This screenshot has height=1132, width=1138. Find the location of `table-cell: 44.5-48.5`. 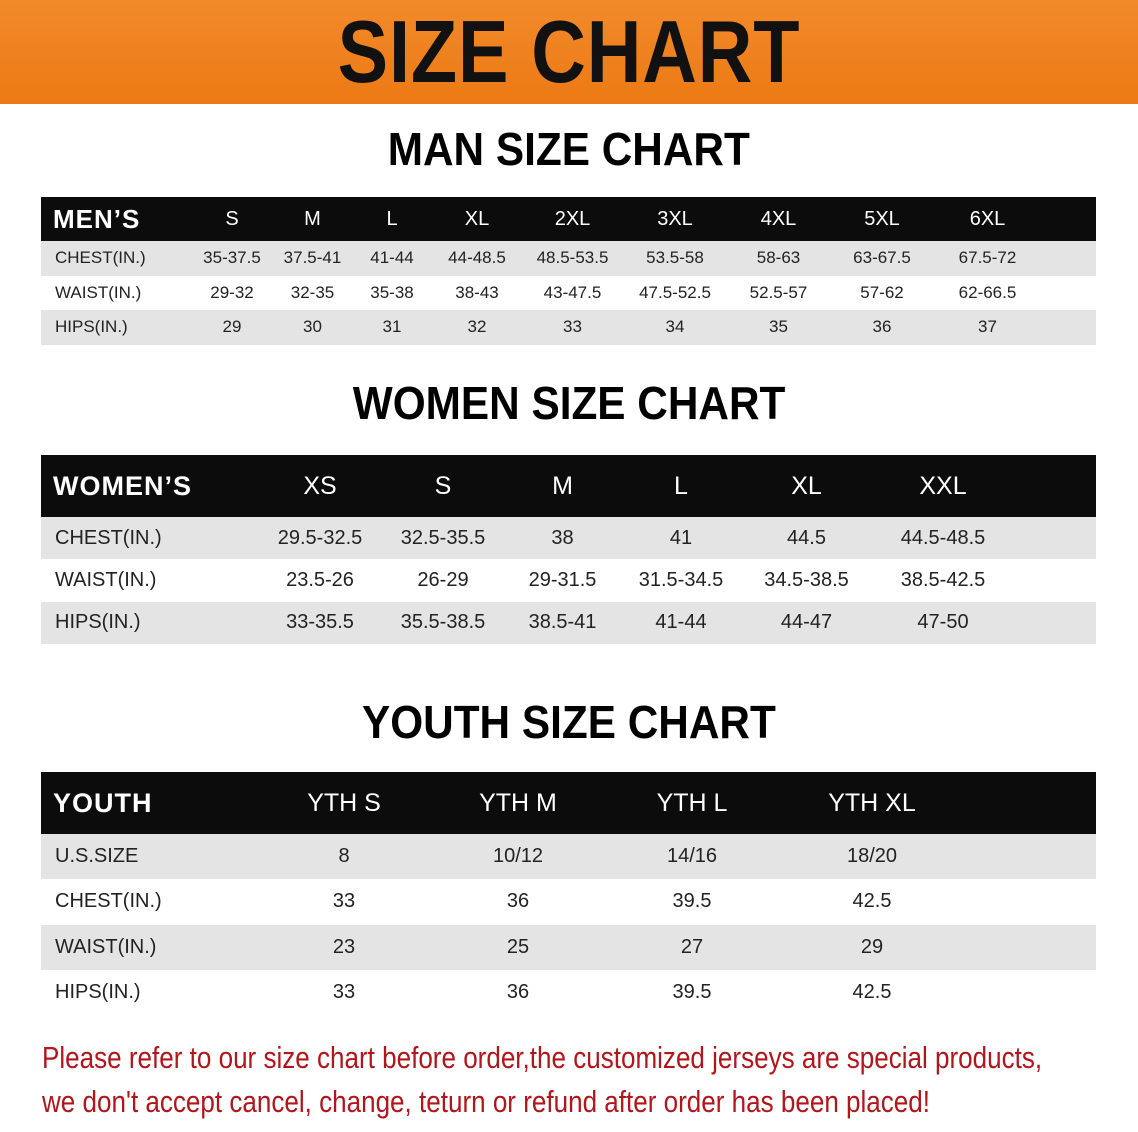

table-cell: 44.5-48.5 is located at coordinates (943, 537).